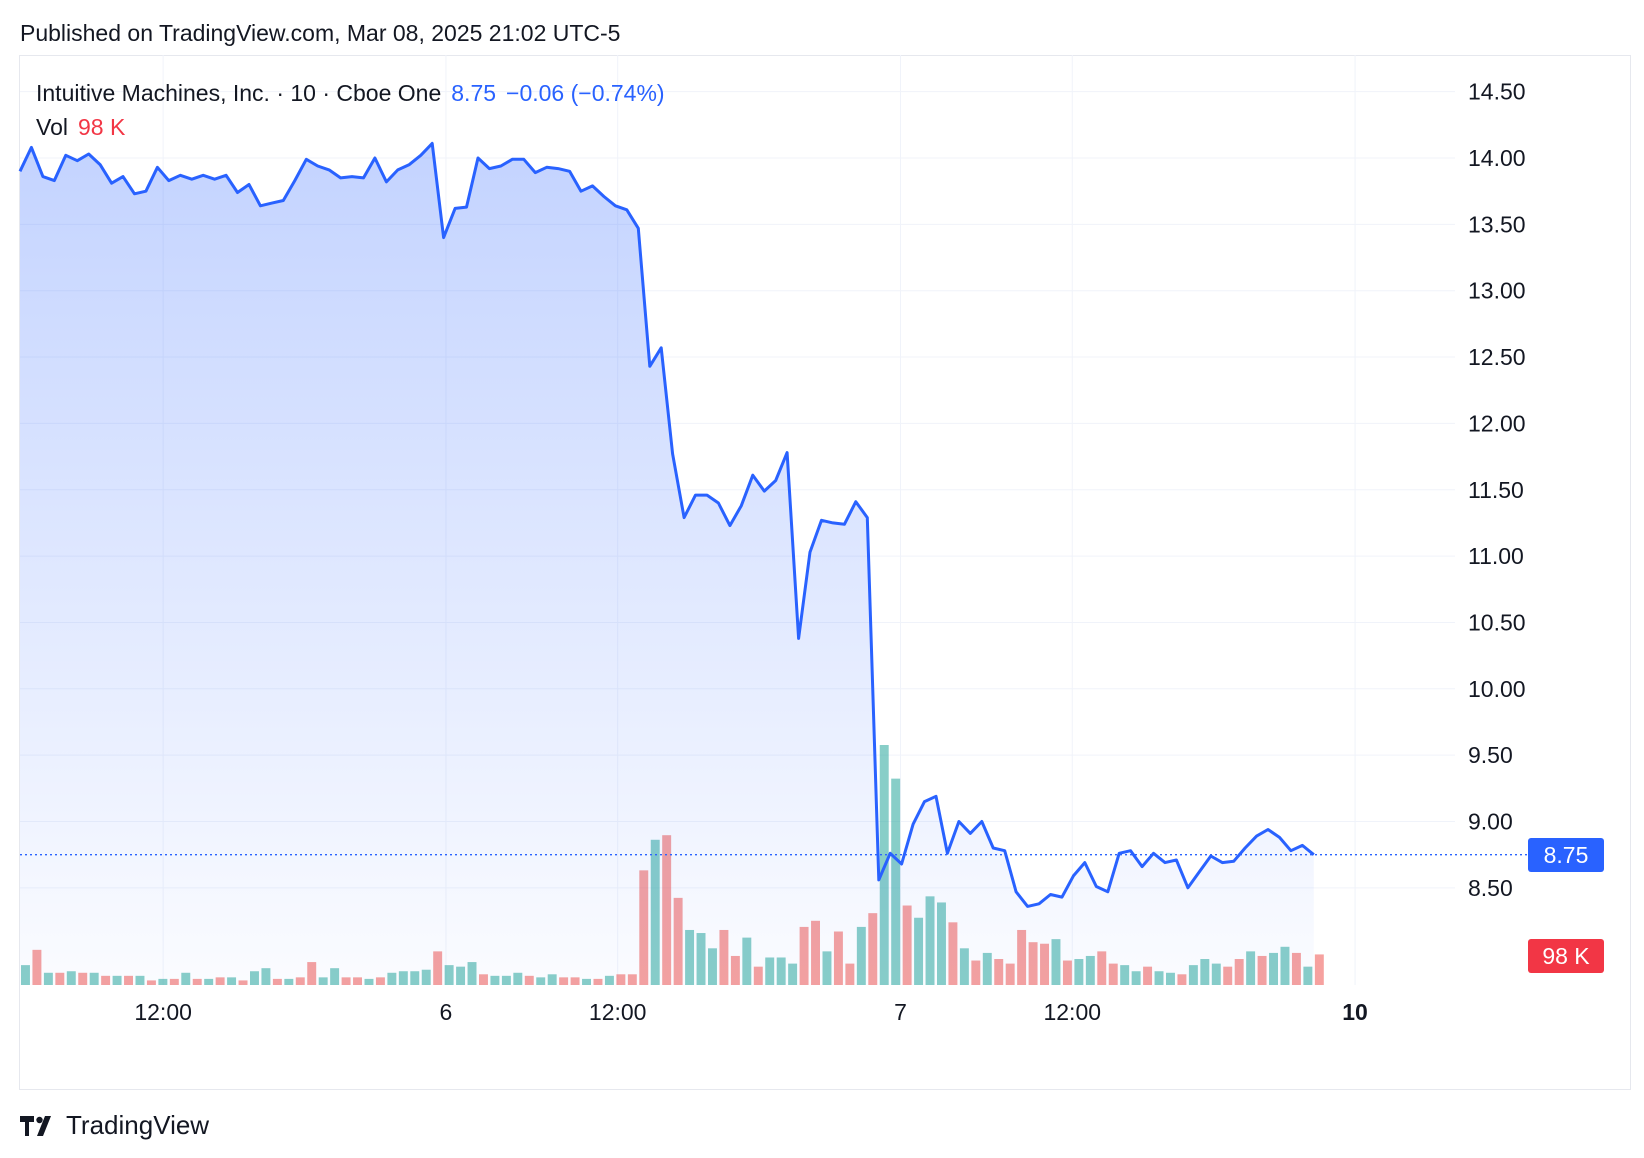 The width and height of the screenshot is (1644, 1158). Describe the element at coordinates (446, 1012) in the screenshot. I see `time-tick-label: 6` at that location.